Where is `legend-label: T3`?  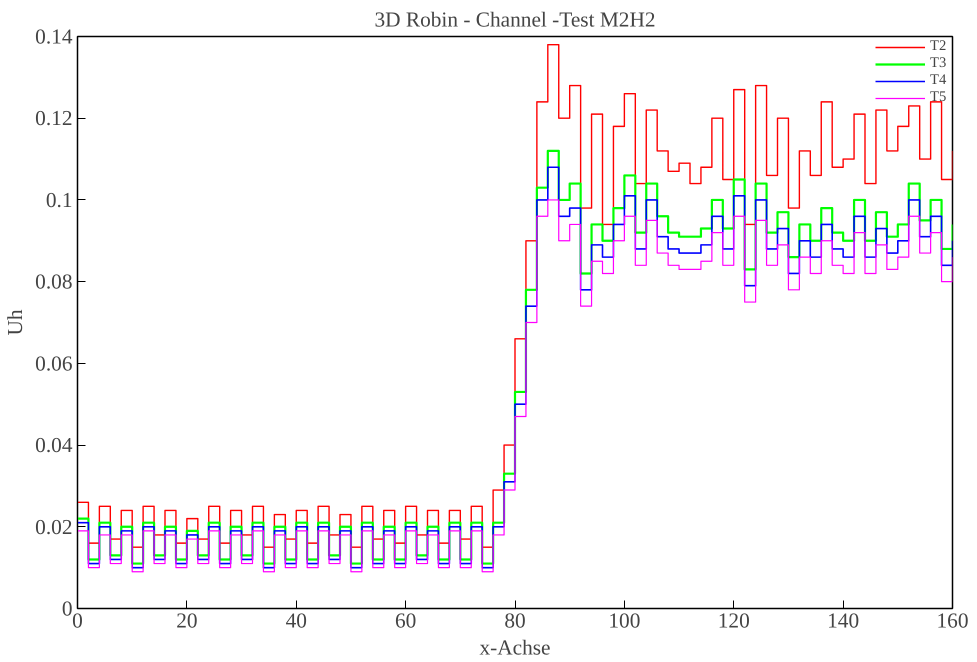
legend-label: T3 is located at coordinates (939, 63).